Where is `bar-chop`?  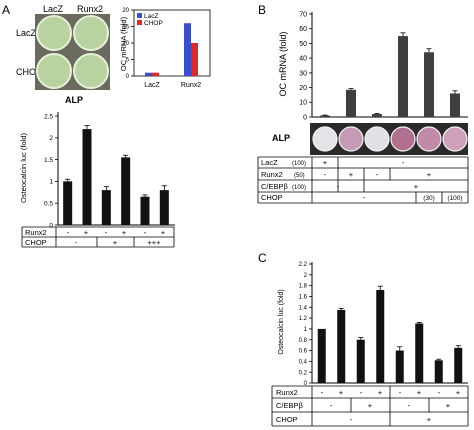
bar-chop is located at coordinates (155, 74).